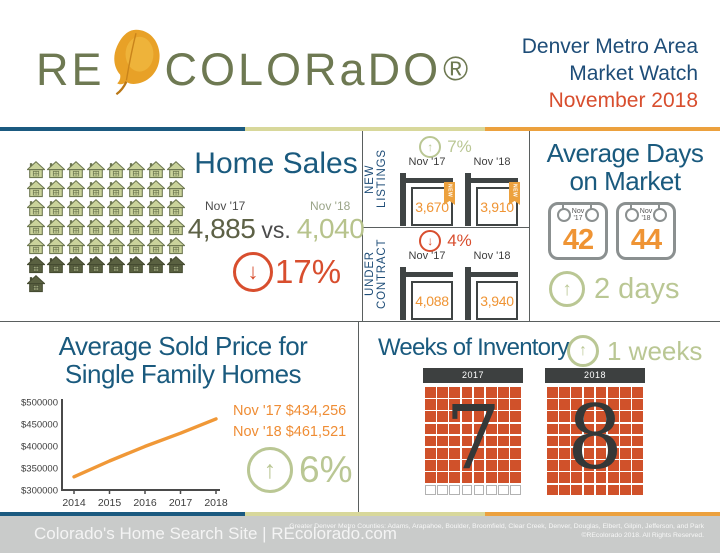 Image resolution: width=720 pixels, height=560 pixels. What do you see at coordinates (497, 300) in the screenshot?
I see `sign-board: 3,940` at bounding box center [497, 300].